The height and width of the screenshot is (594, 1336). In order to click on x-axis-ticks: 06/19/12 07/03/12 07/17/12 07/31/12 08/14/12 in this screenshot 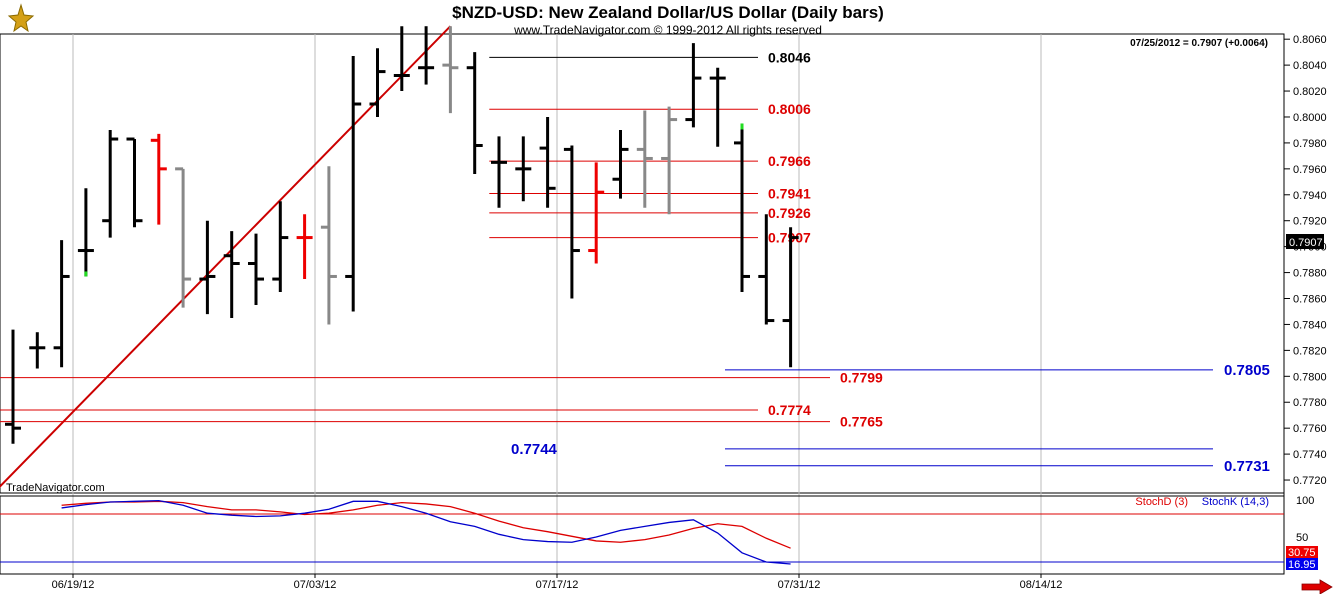, I will do `click(557, 582)`.